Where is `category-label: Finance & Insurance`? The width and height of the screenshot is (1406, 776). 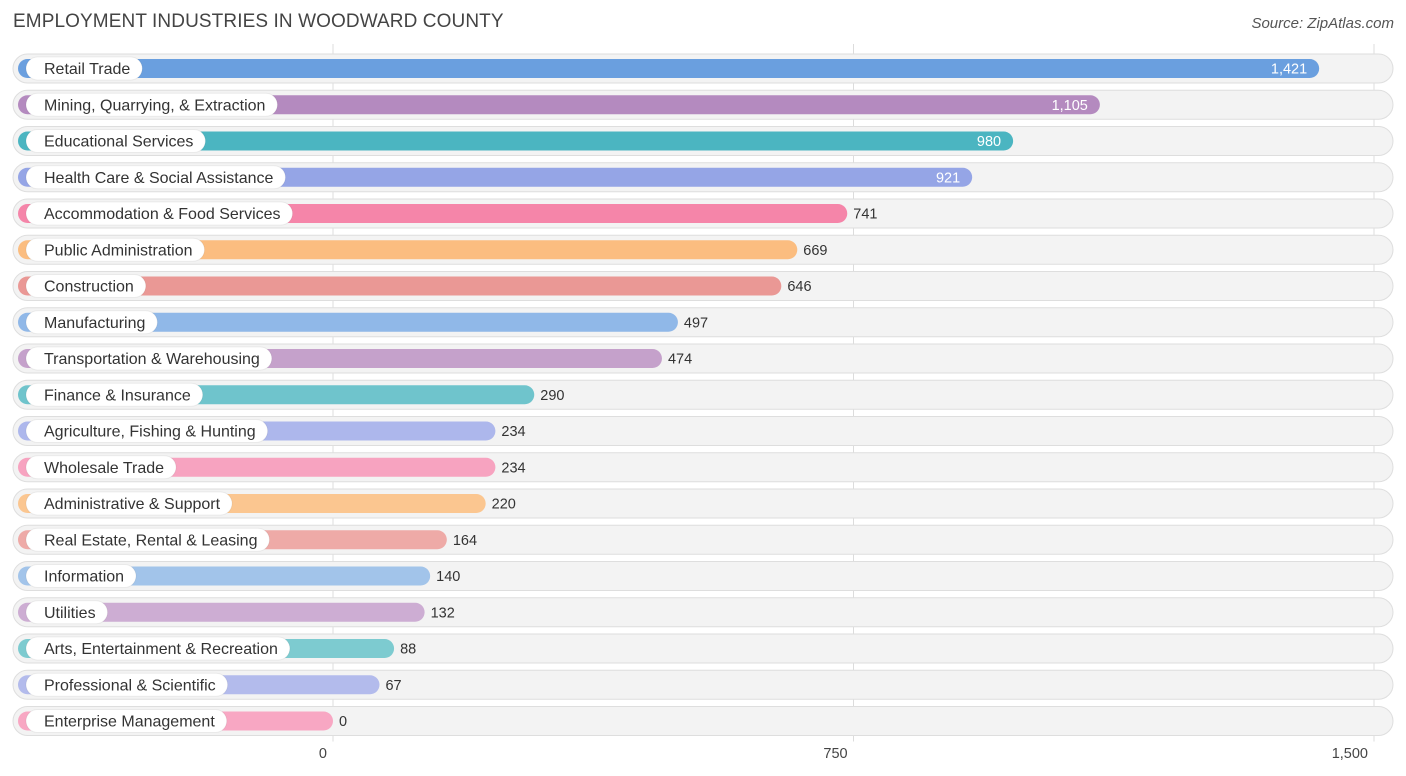
category-label: Finance & Insurance is located at coordinates (117, 395).